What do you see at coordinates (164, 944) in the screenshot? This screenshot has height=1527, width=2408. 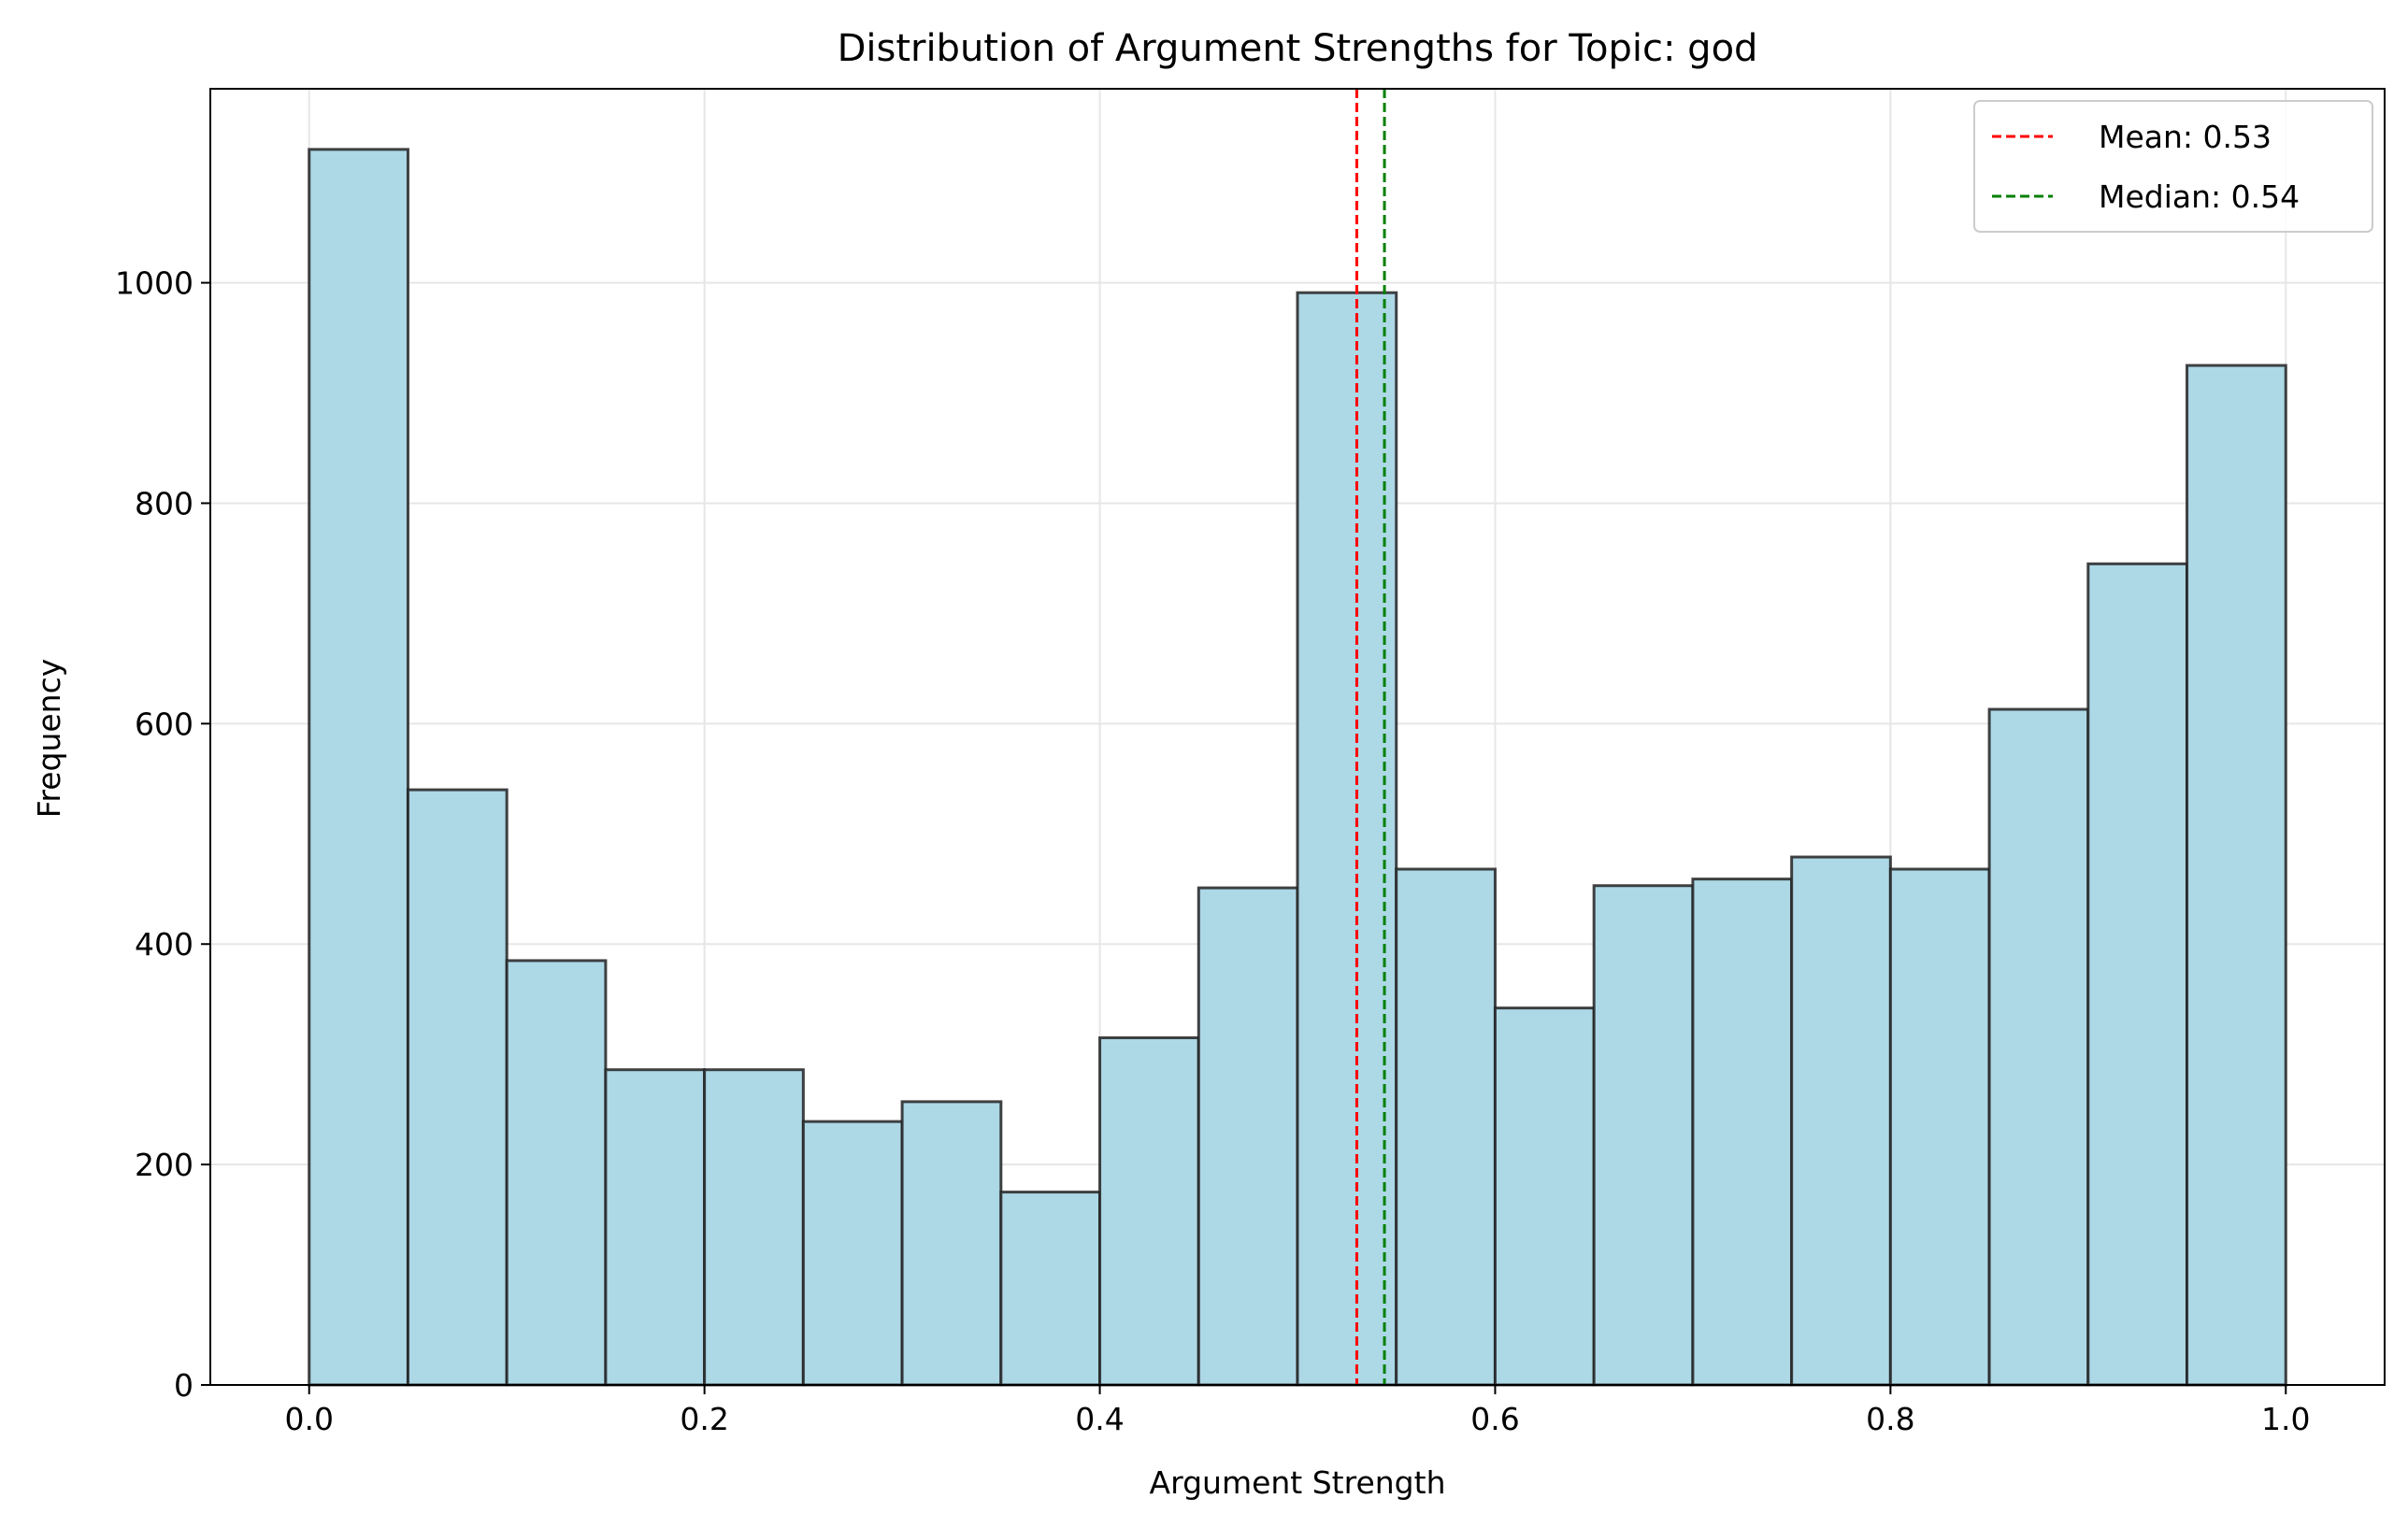 I see `y-tick-label: 400` at bounding box center [164, 944].